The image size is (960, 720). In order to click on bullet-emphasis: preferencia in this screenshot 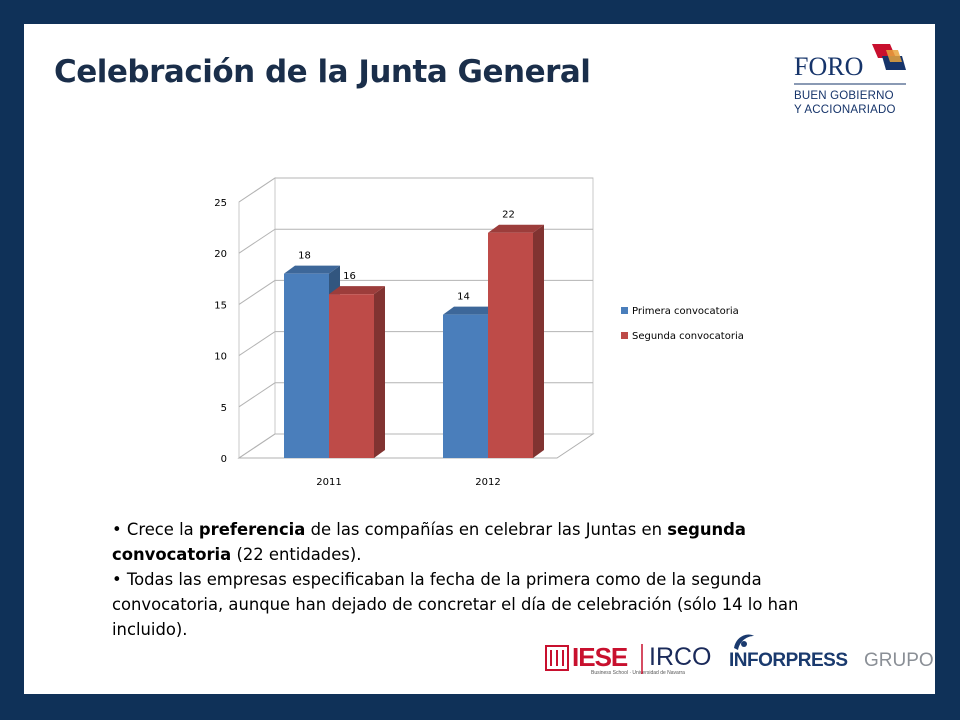, I will do `click(252, 529)`.